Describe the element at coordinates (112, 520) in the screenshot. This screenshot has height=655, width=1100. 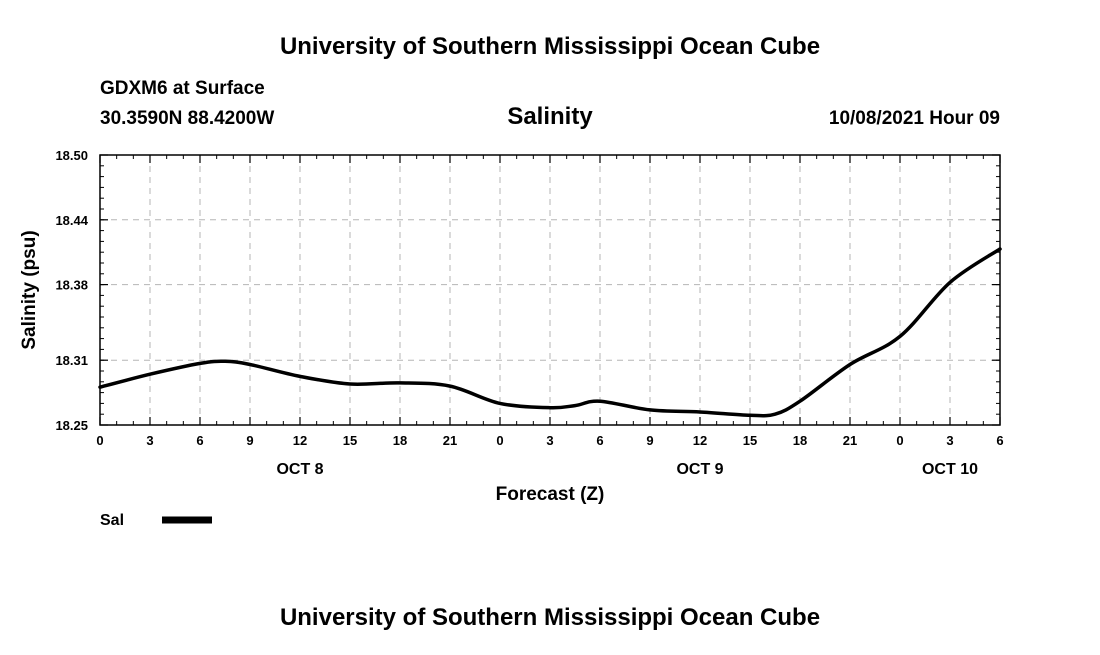
I see `legend-label: Sal` at that location.